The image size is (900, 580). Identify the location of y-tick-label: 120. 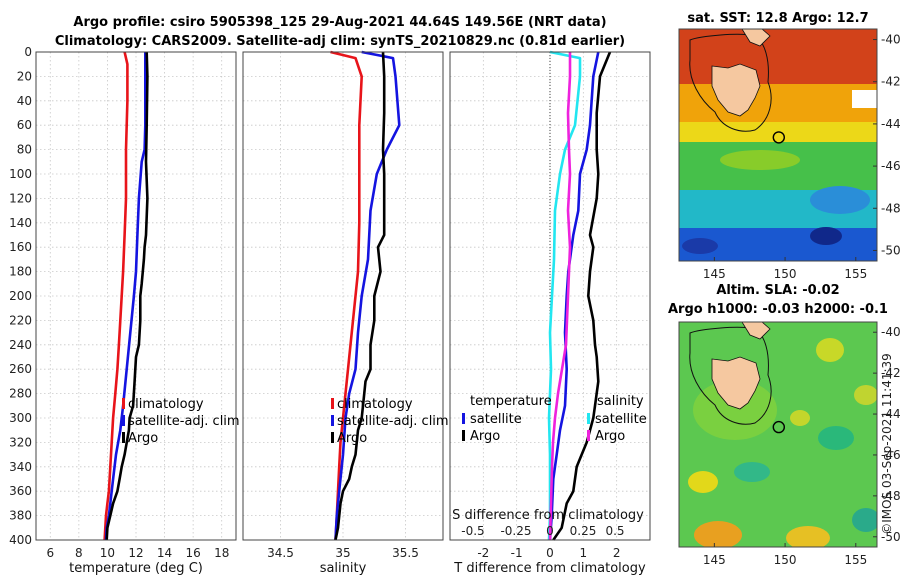
(20, 198).